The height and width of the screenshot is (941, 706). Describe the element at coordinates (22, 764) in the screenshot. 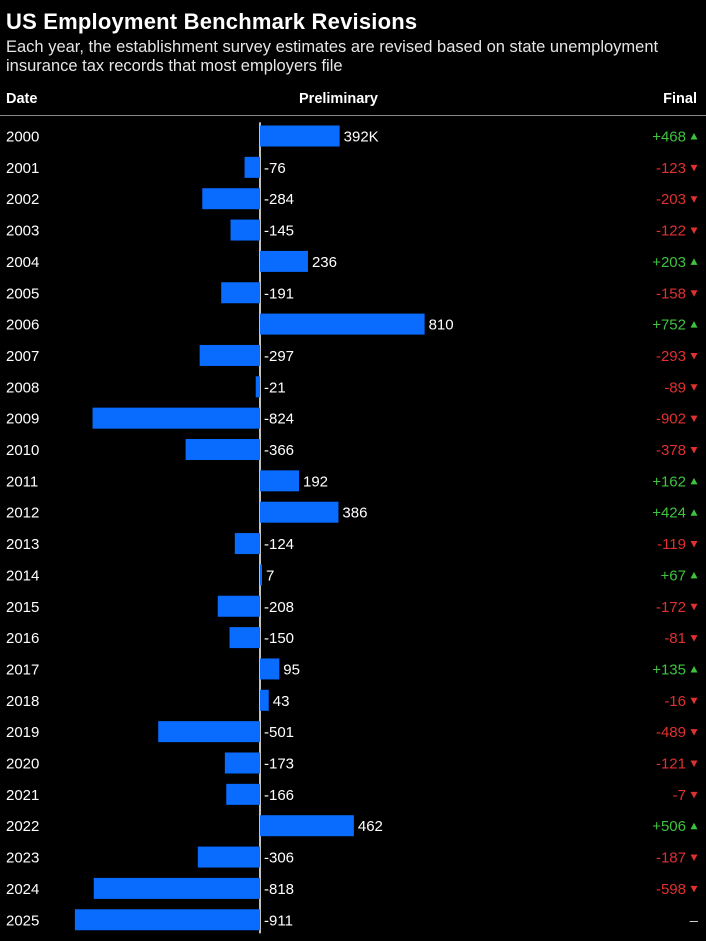

I see `year-label: 2020` at that location.